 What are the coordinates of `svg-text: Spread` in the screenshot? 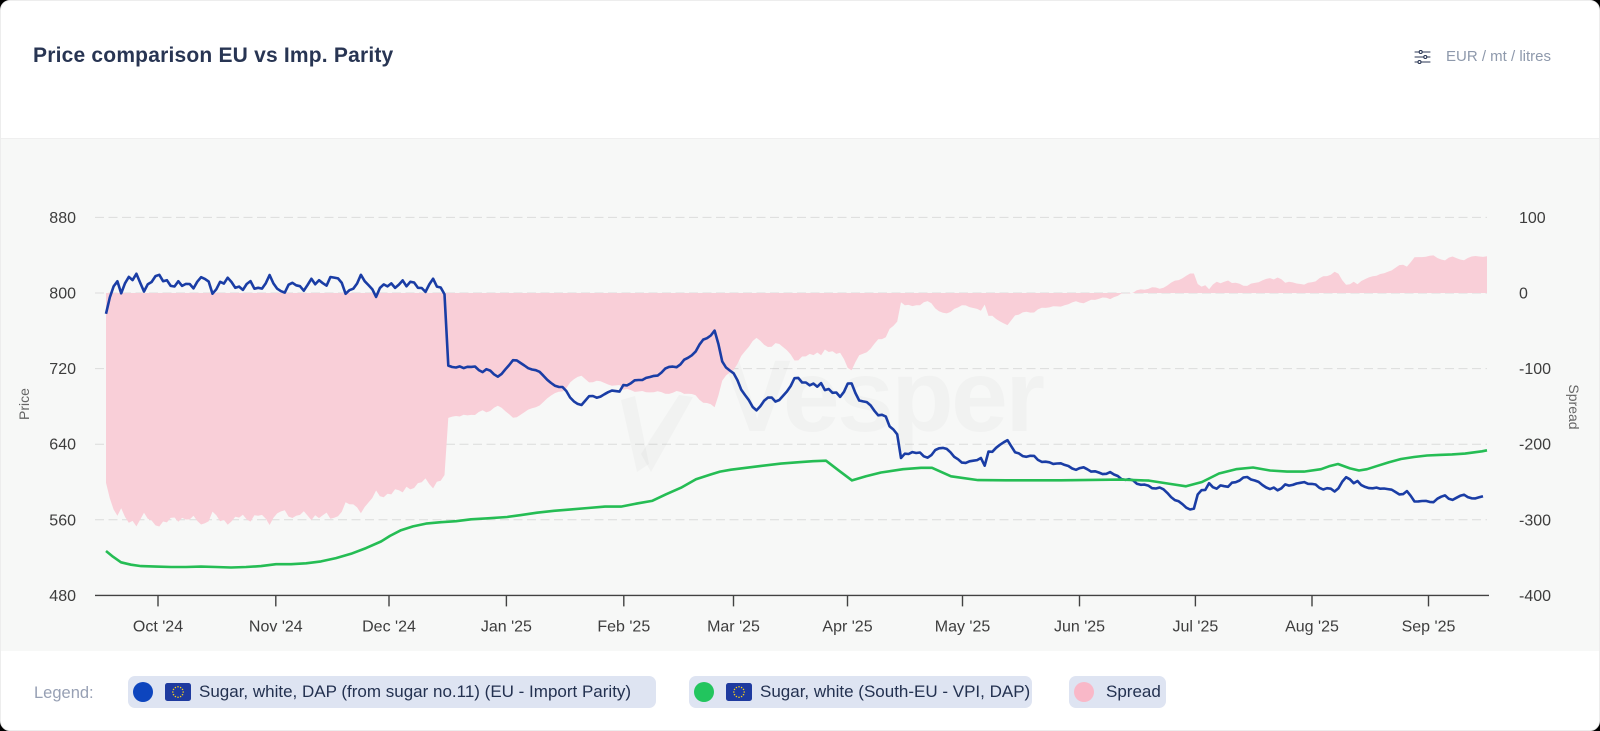 It's located at (1574, 406).